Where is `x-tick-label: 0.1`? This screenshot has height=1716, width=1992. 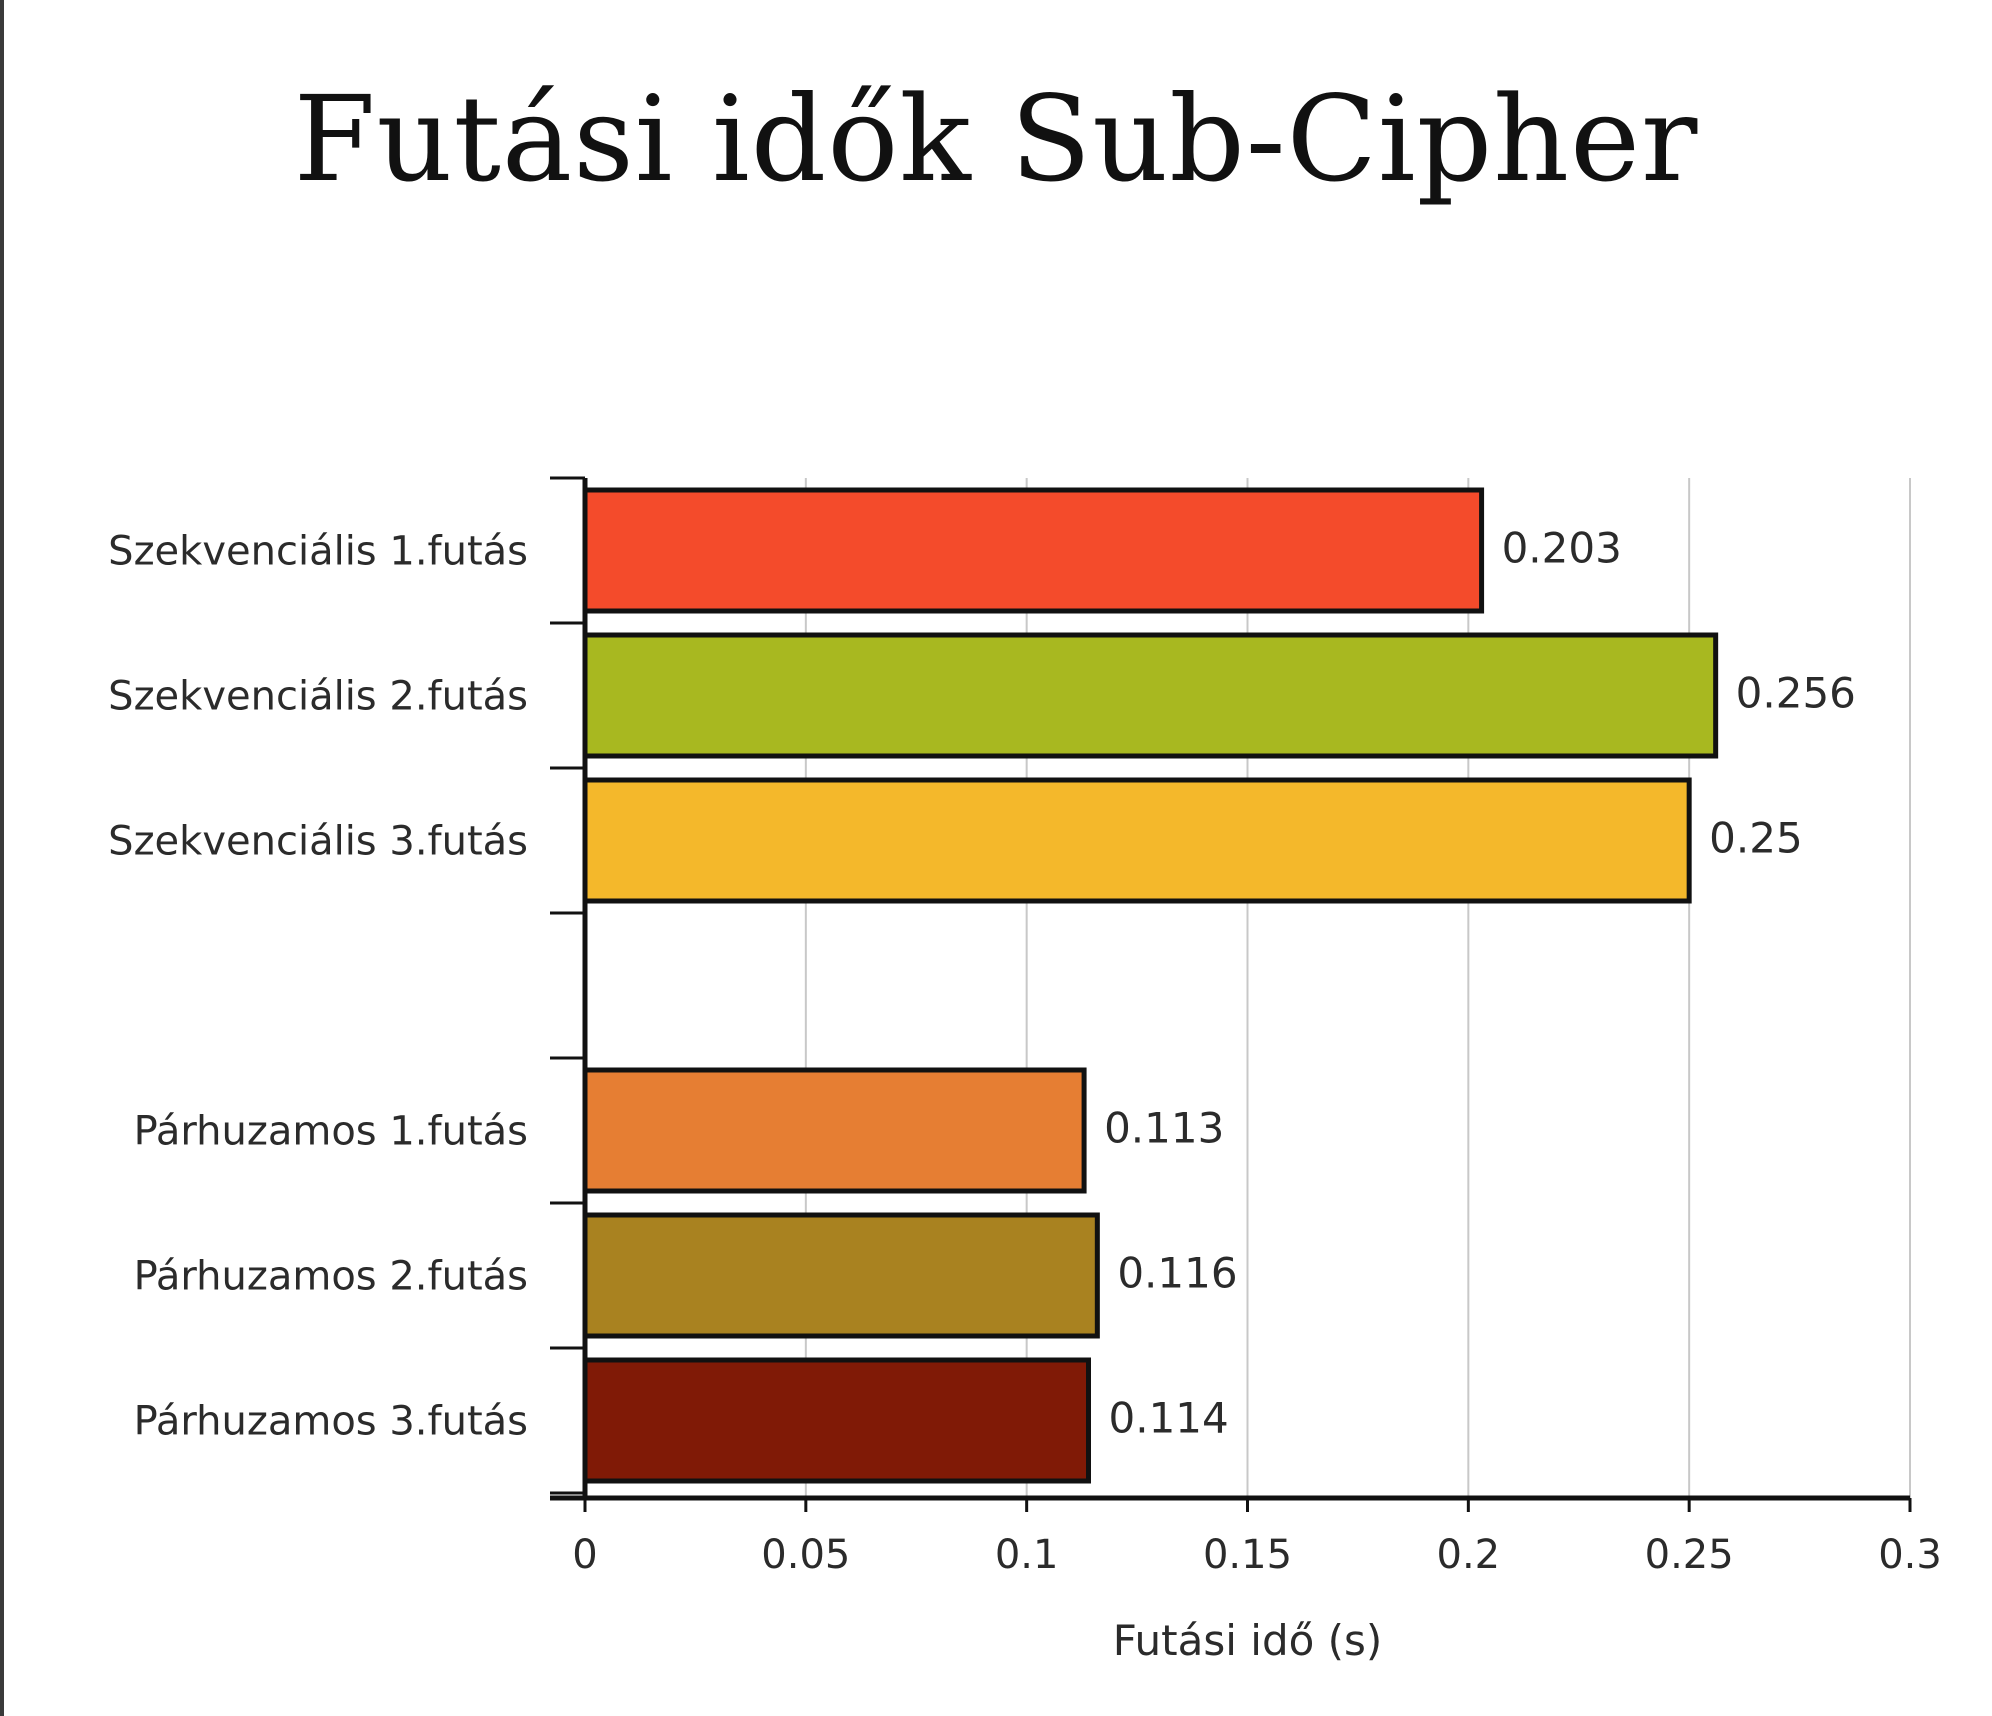
x-tick-label: 0.1 is located at coordinates (1027, 1555).